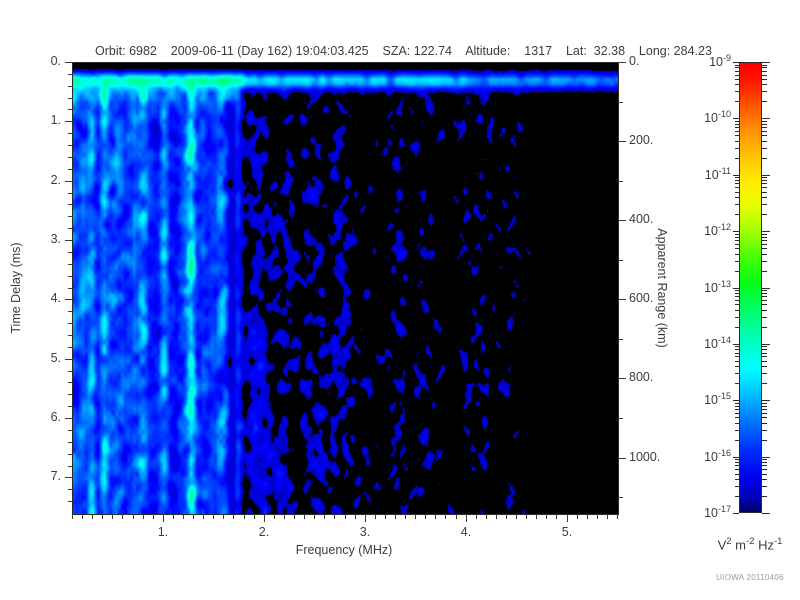  I want to click on y-right-minor-tick, so click(620, 260).